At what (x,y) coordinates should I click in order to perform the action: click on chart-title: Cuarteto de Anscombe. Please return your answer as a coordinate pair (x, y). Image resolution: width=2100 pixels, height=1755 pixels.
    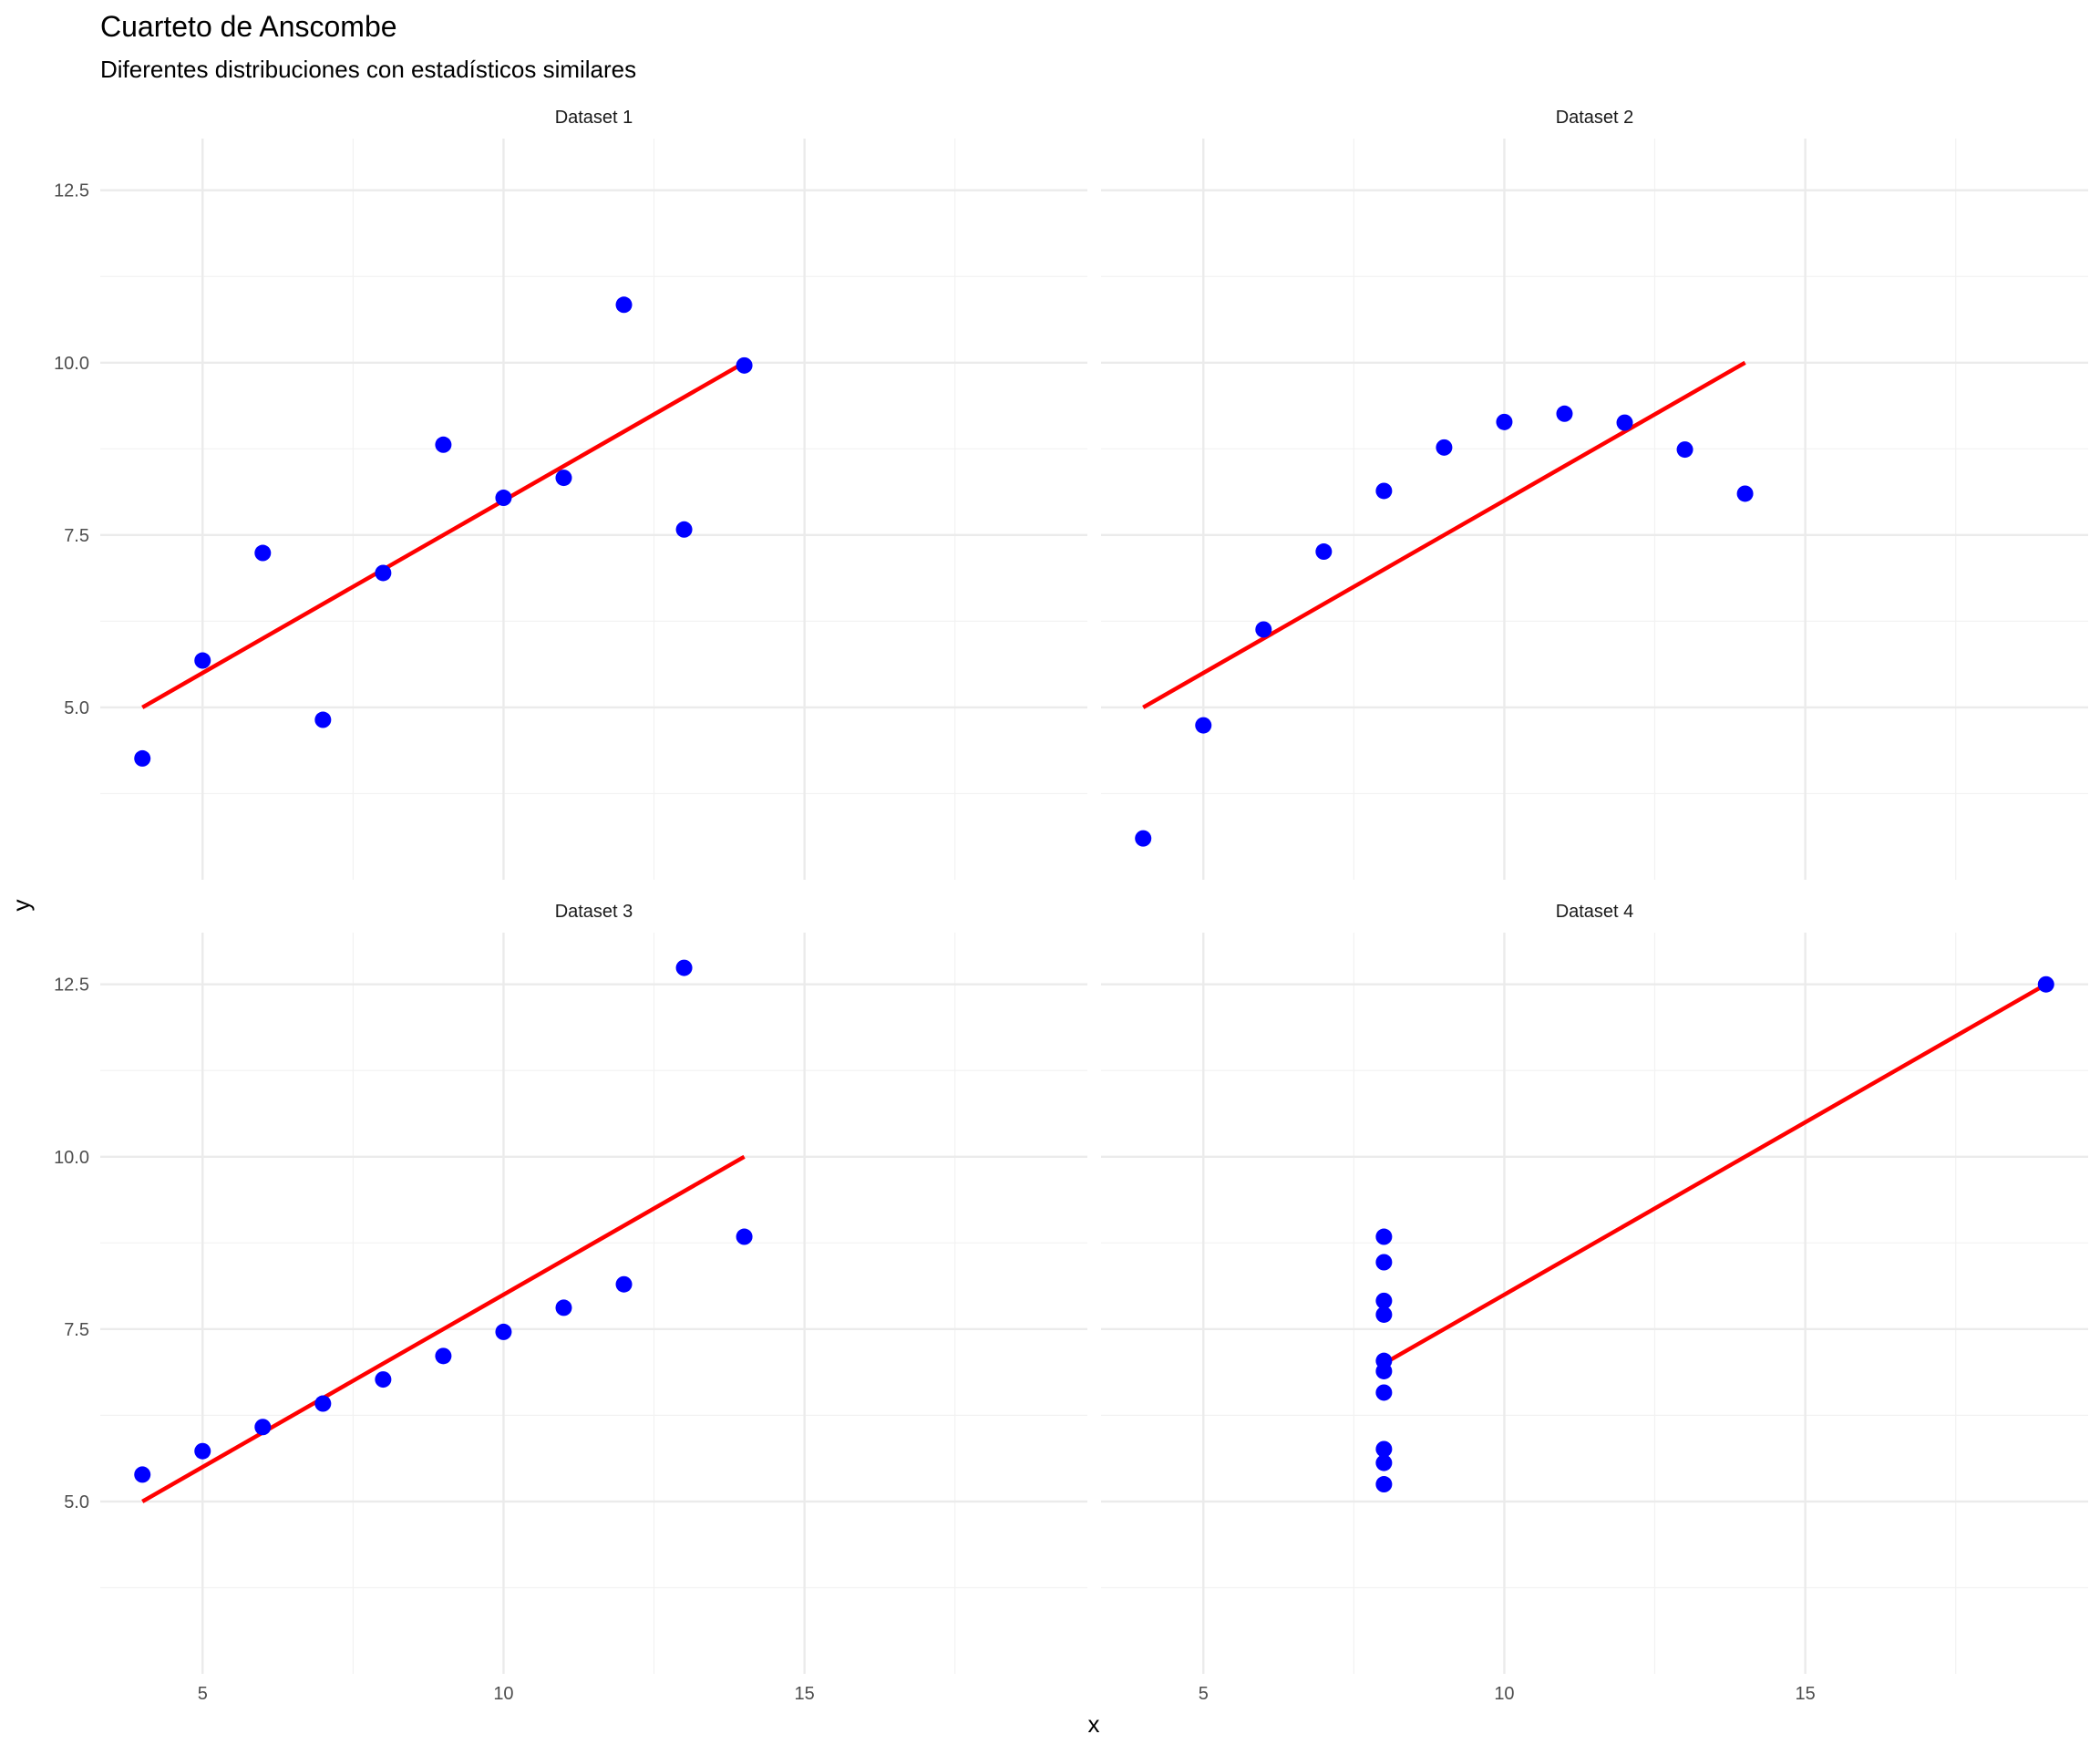
    Looking at the image, I should click on (248, 26).